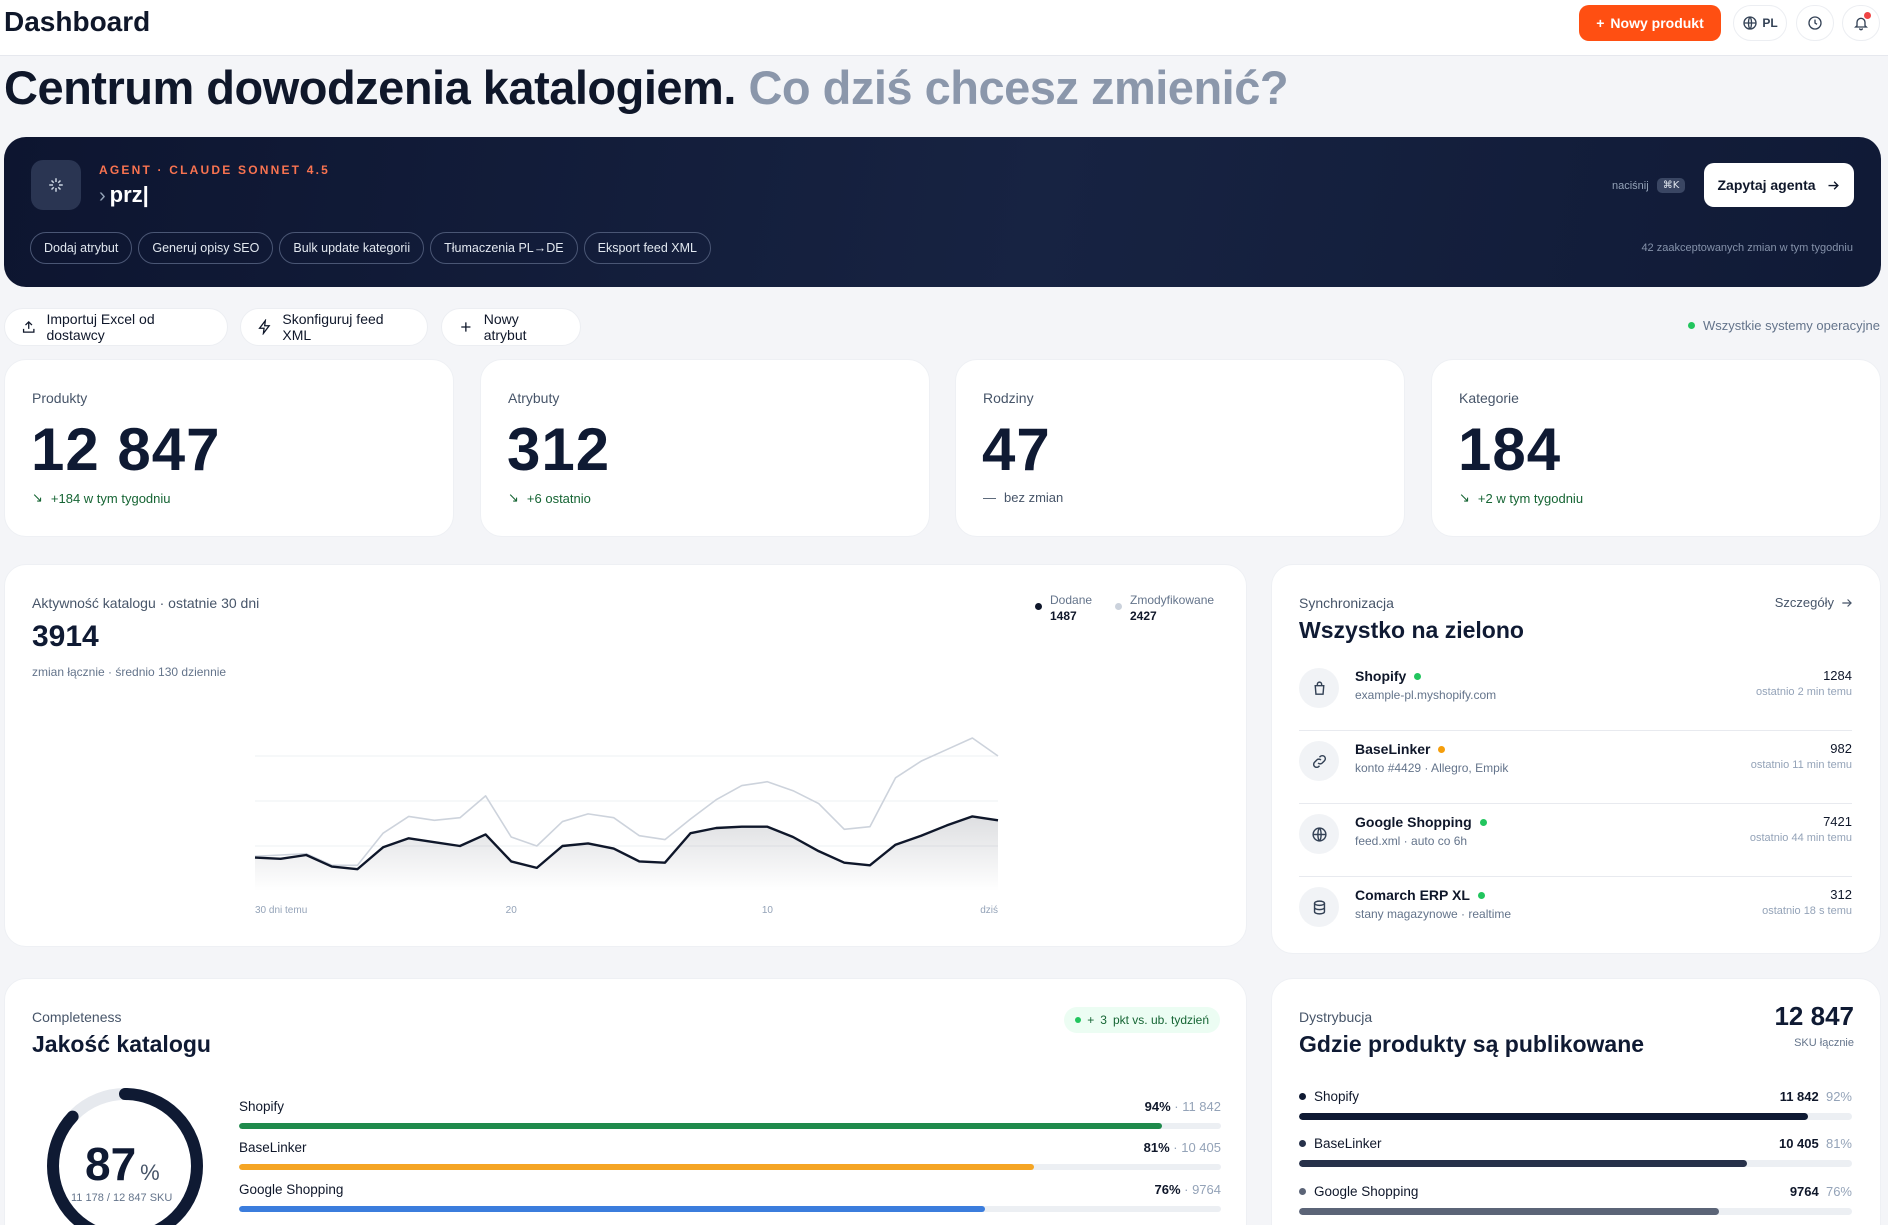  I want to click on sync-count: 312, so click(1841, 894).